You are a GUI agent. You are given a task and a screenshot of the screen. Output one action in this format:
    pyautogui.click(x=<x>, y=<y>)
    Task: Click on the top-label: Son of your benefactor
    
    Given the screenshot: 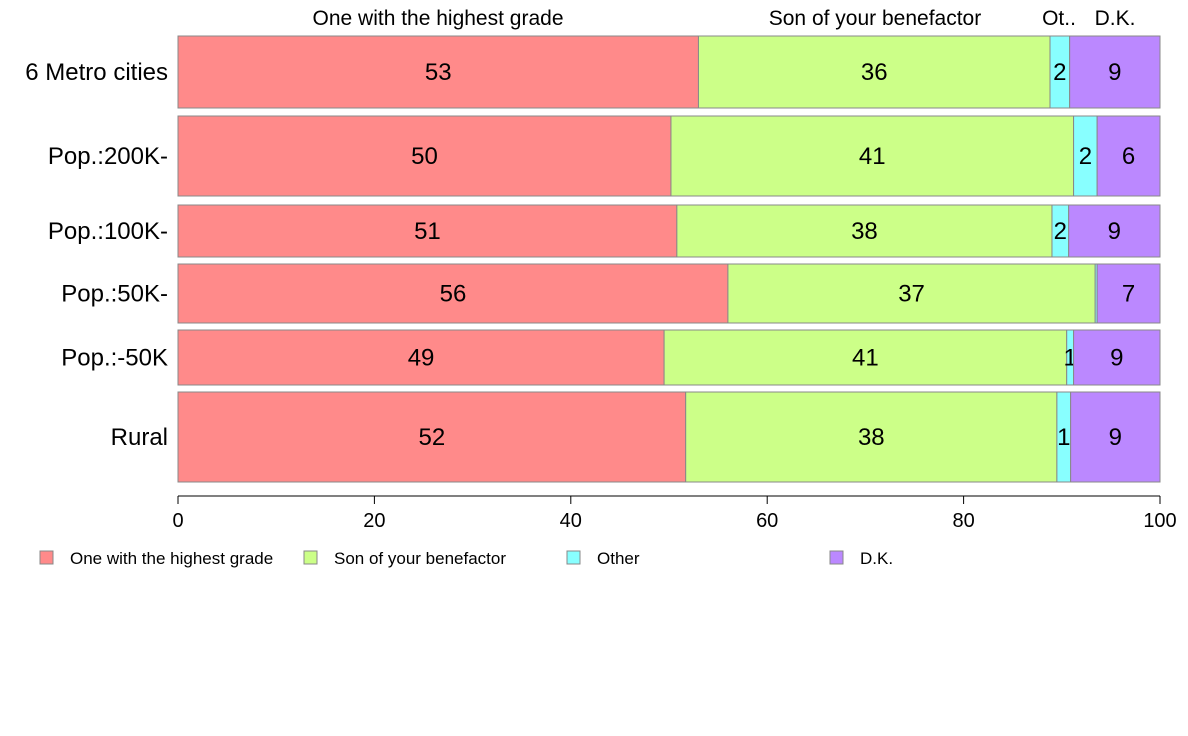 What is the action you would take?
    pyautogui.click(x=875, y=18)
    